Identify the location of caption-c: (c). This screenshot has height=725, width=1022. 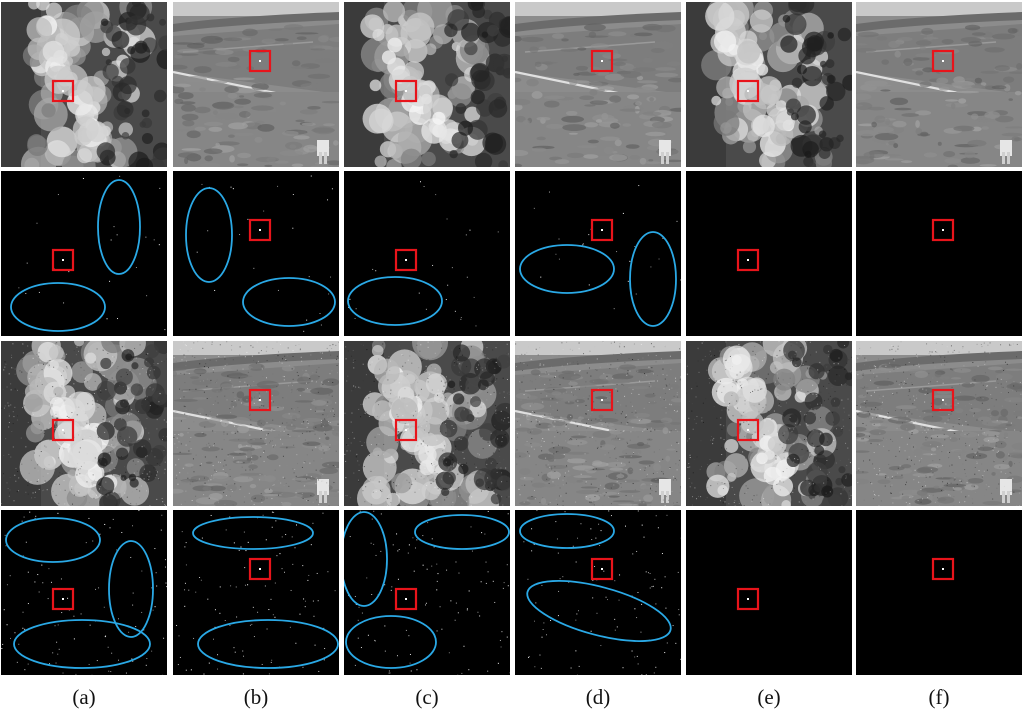
(427, 697).